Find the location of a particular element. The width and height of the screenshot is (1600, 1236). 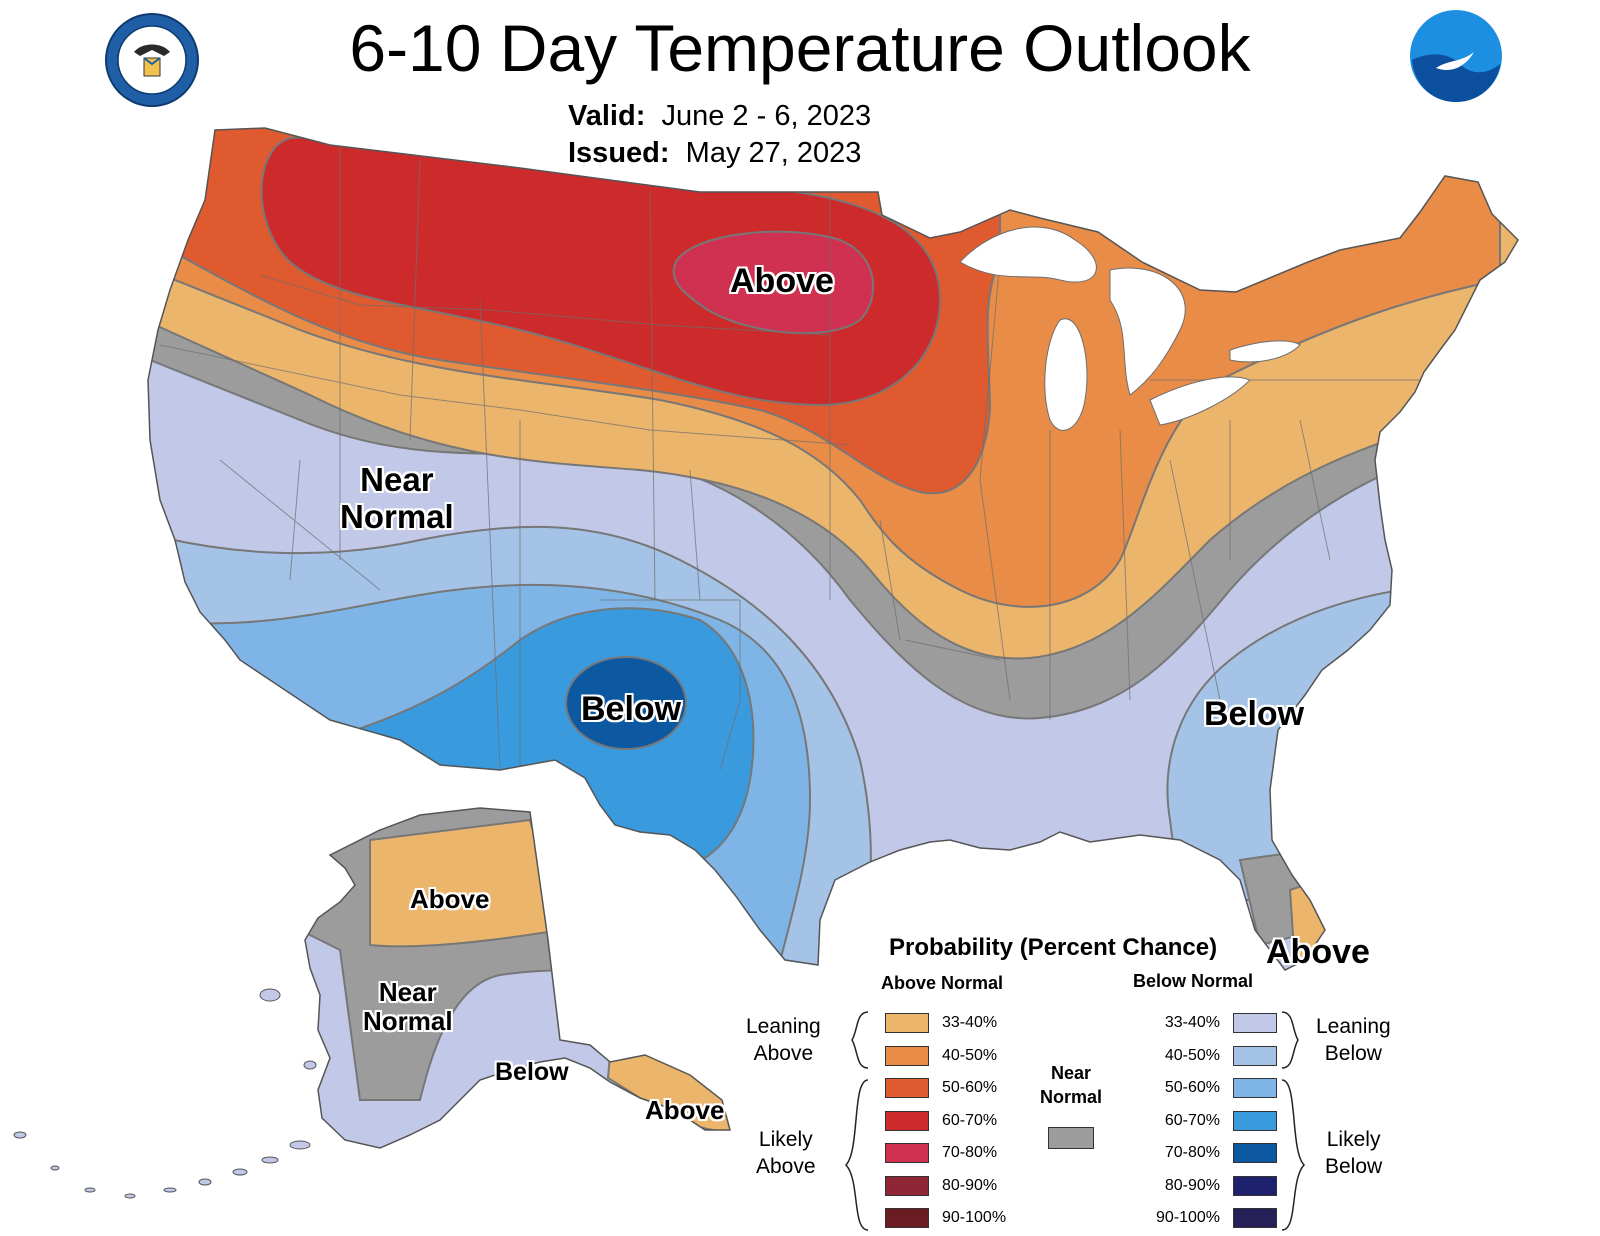

legend-above-swatch-label: 40-50% is located at coordinates (970, 1055).